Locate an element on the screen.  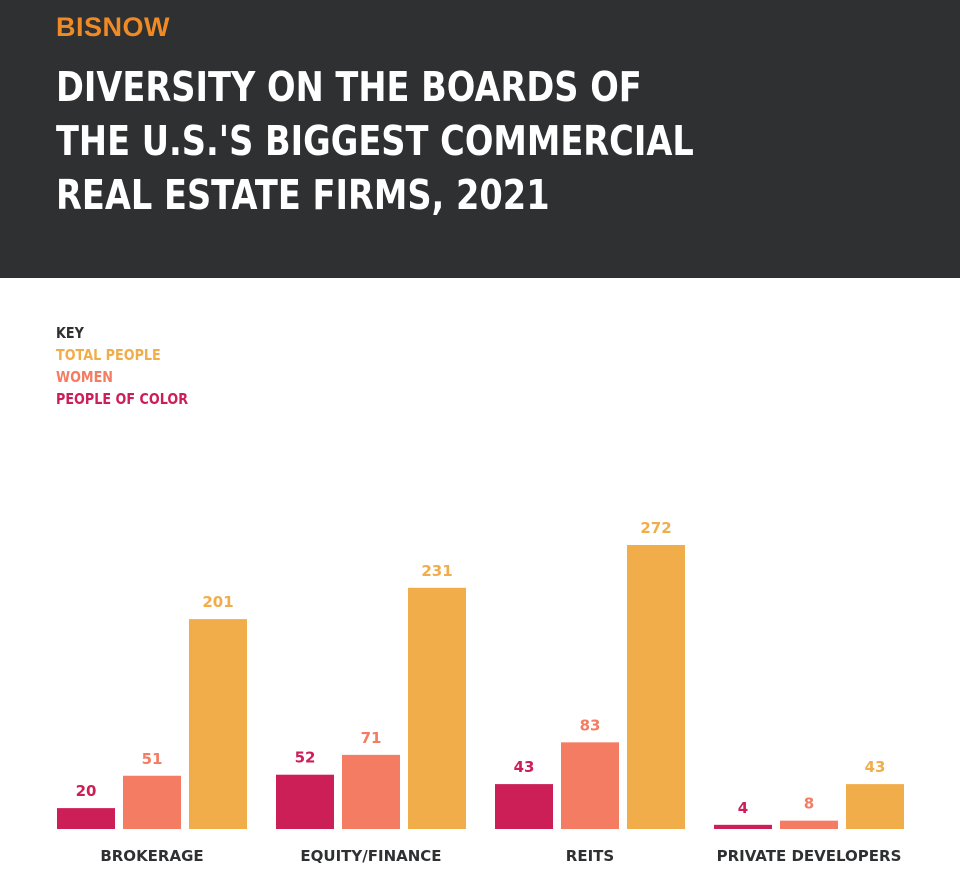
data-label: 8 is located at coordinates (809, 804).